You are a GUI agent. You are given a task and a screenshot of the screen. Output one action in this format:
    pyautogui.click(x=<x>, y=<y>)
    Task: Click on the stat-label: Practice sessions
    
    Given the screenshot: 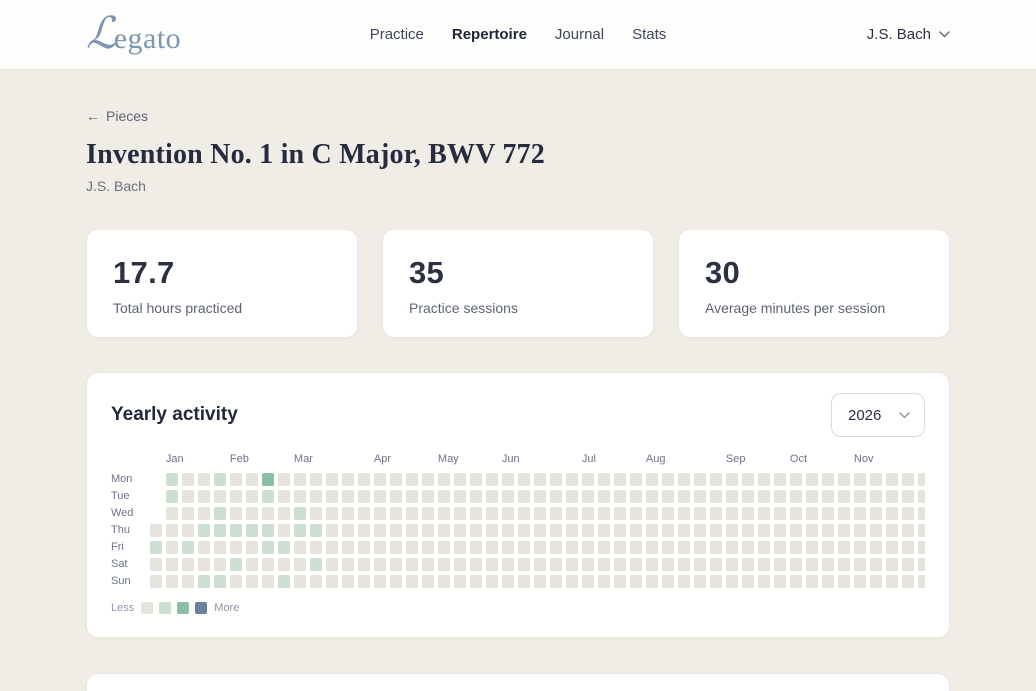 What is the action you would take?
    pyautogui.click(x=463, y=308)
    